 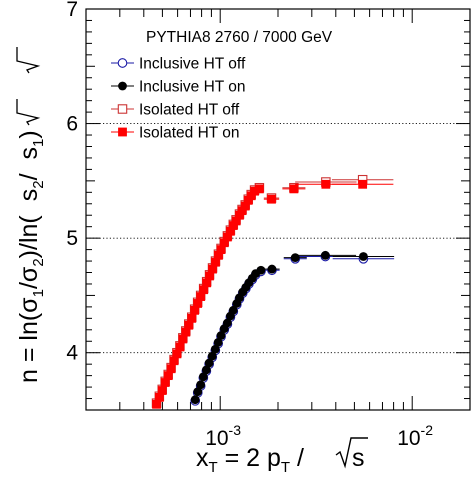 I want to click on x-title-sub2: T, so click(x=285, y=467).